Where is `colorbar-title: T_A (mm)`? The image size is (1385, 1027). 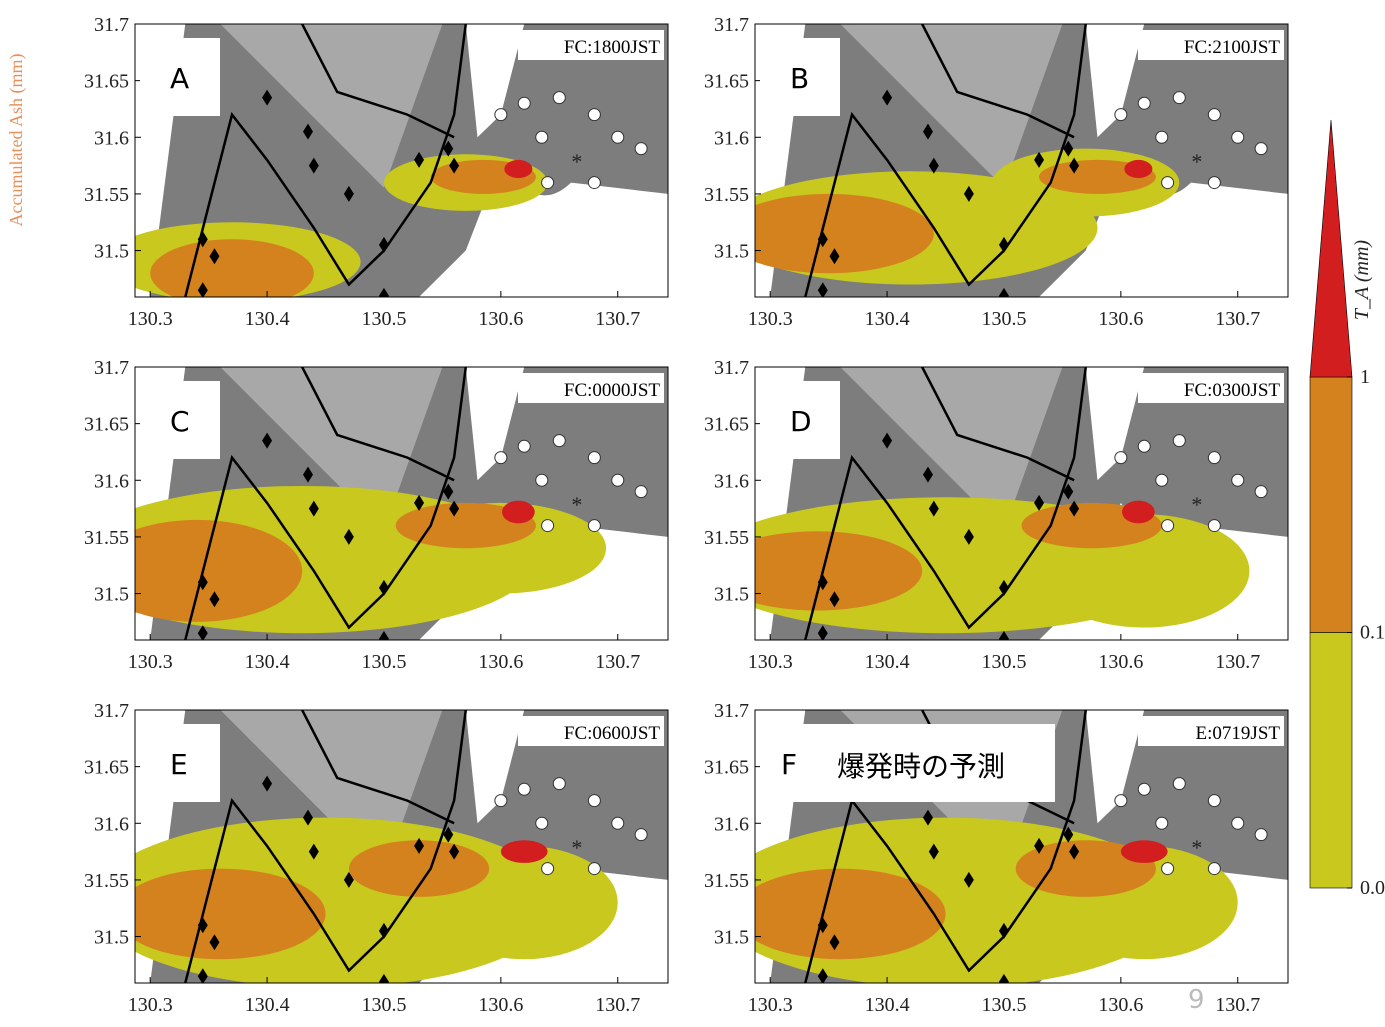
colorbar-title: T_A (mm) is located at coordinates (1362, 280).